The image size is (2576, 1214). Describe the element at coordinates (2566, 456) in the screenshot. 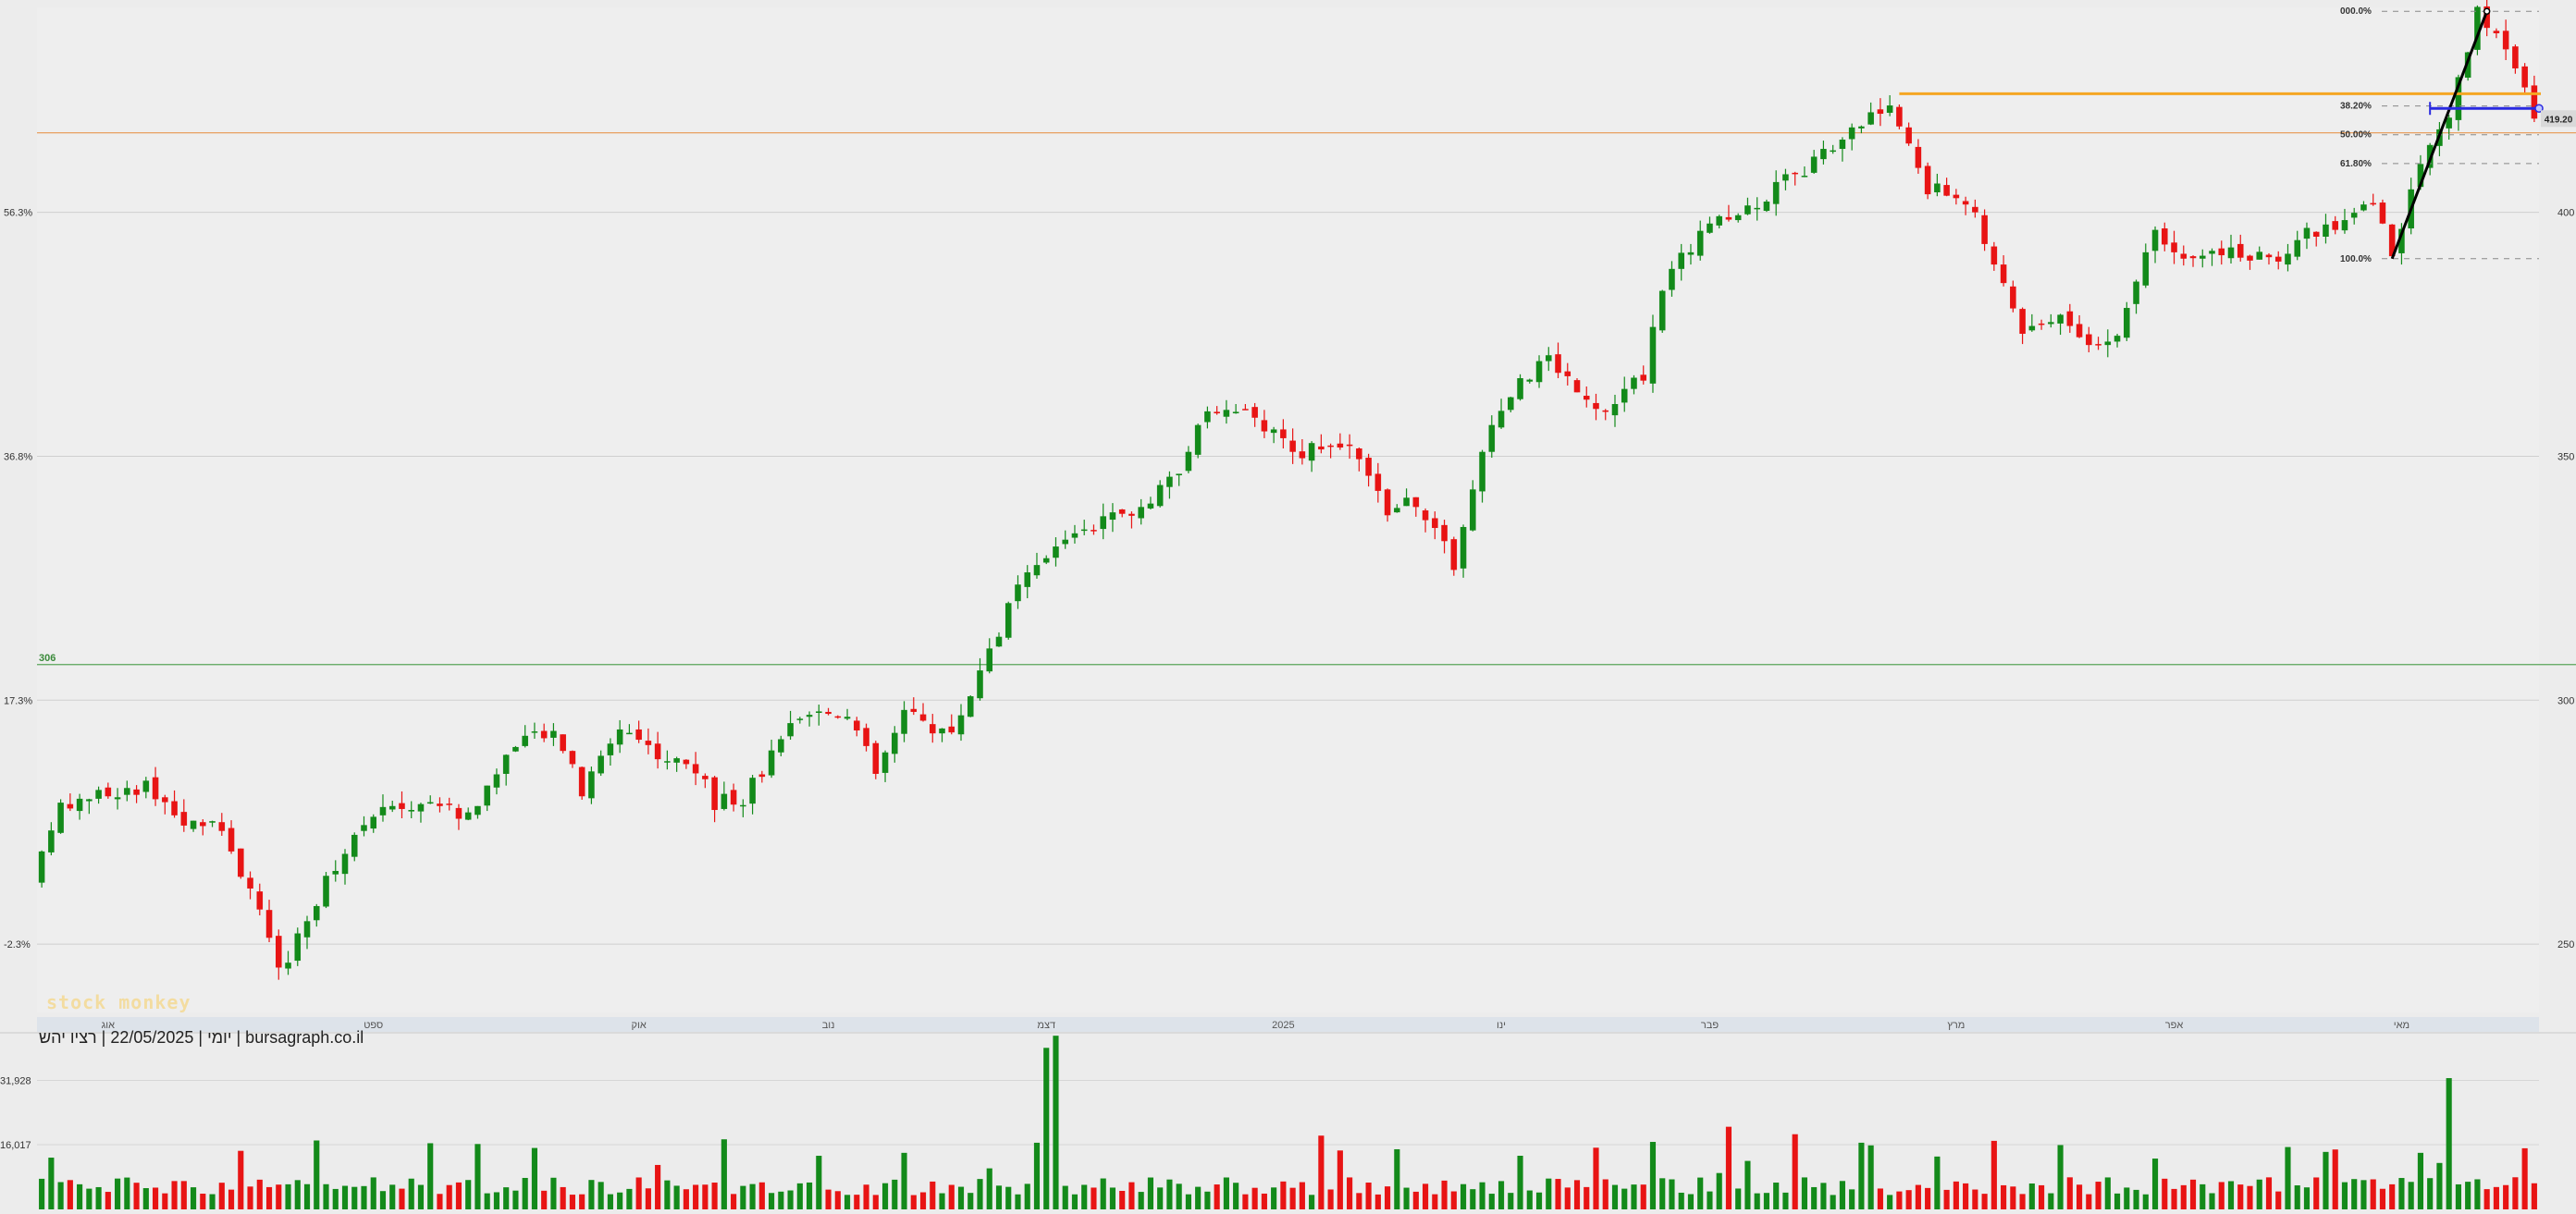

I see `y-tick-label-right: 350` at that location.